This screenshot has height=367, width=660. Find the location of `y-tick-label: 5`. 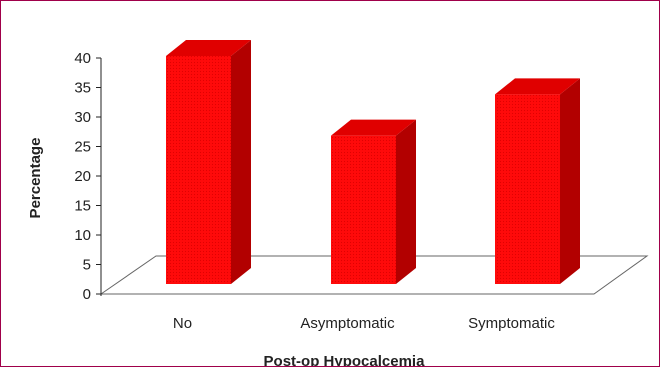

y-tick-label: 5 is located at coordinates (87, 265).